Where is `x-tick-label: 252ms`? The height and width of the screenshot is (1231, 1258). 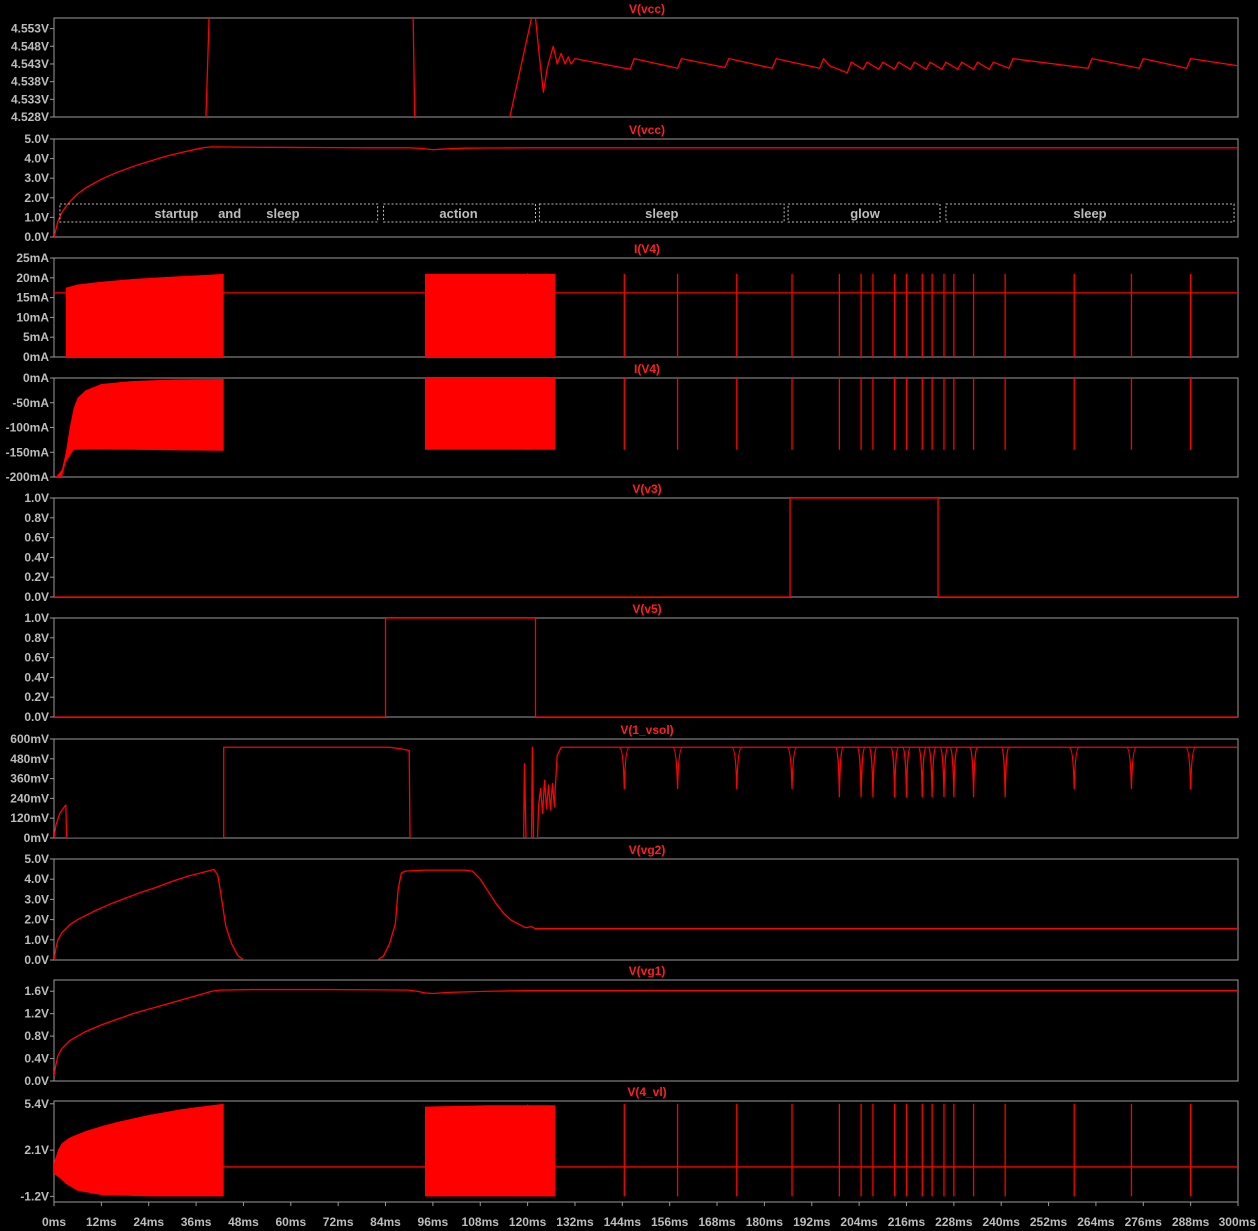 x-tick-label: 252ms is located at coordinates (1049, 1222).